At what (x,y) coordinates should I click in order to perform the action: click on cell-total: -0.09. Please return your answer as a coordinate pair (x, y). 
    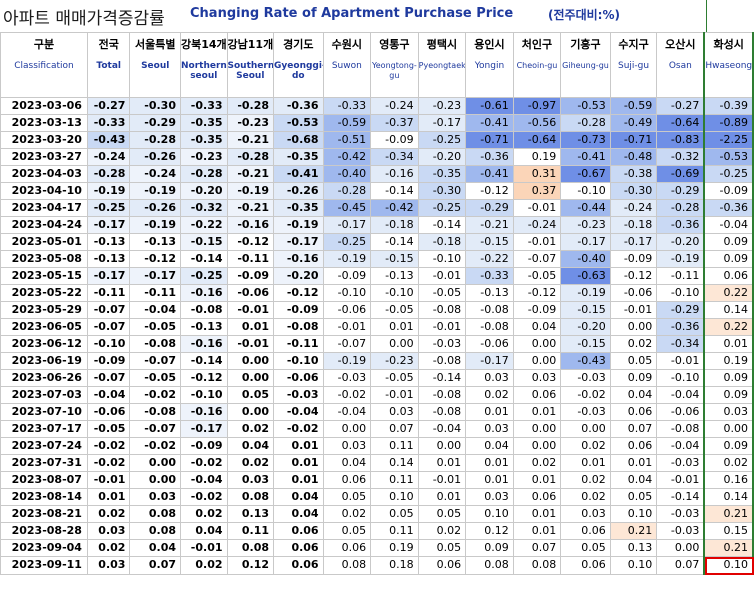
    Looking at the image, I should click on (108, 361).